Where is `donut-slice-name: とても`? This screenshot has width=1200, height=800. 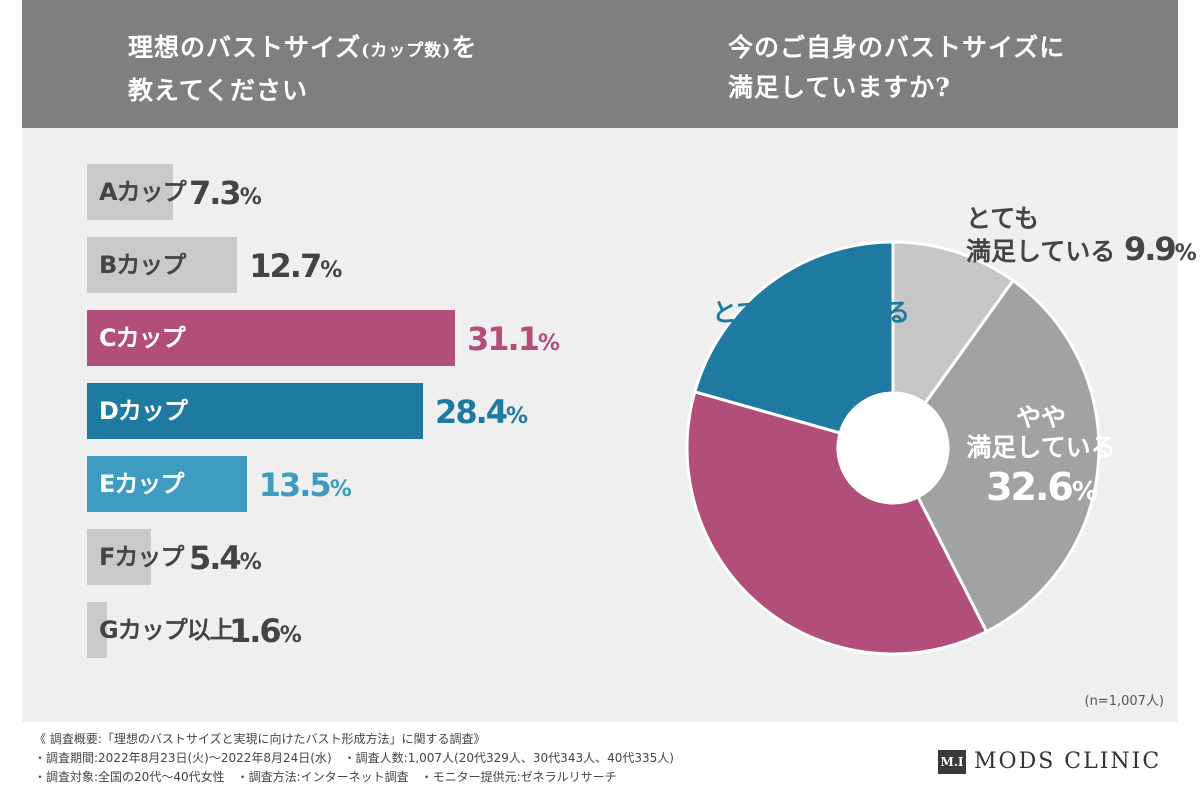
donut-slice-name: とても is located at coordinates (1003, 218).